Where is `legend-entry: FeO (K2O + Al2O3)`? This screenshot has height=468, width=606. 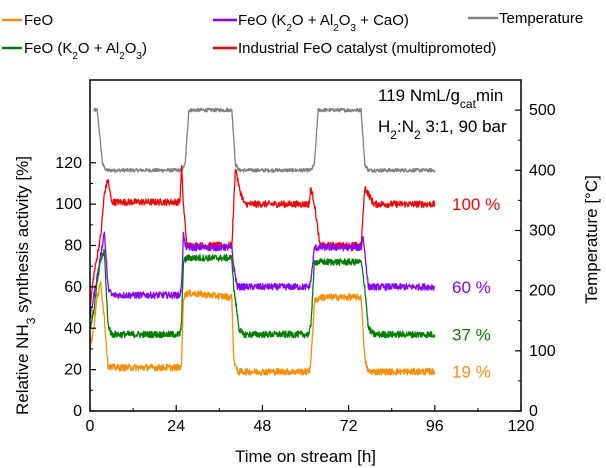
legend-entry: FeO (K2O + Al2O3) is located at coordinates (85, 51).